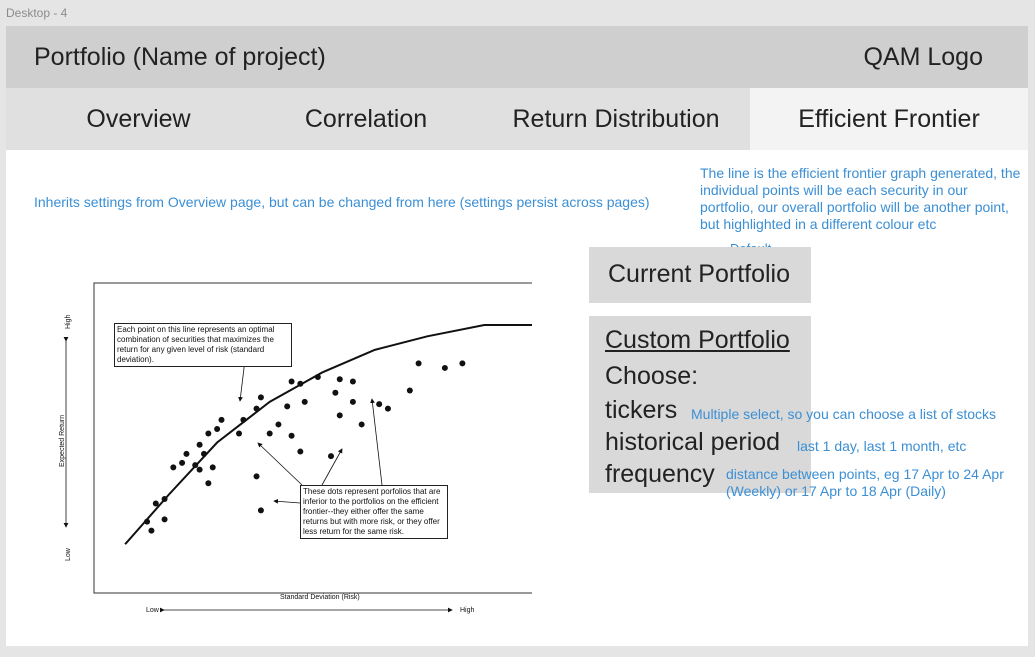 Image resolution: width=1035 pixels, height=657 pixels. Describe the element at coordinates (68, 554) in the screenshot. I see `y-low-label: Low` at that location.